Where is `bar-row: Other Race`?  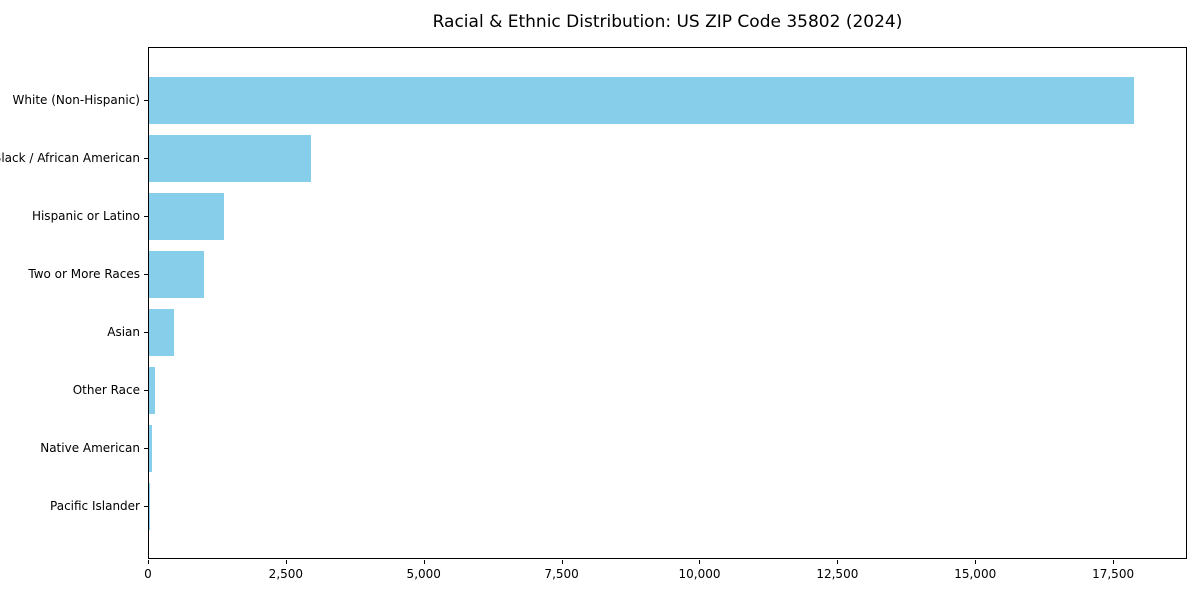 bar-row: Other Race is located at coordinates (629, 390).